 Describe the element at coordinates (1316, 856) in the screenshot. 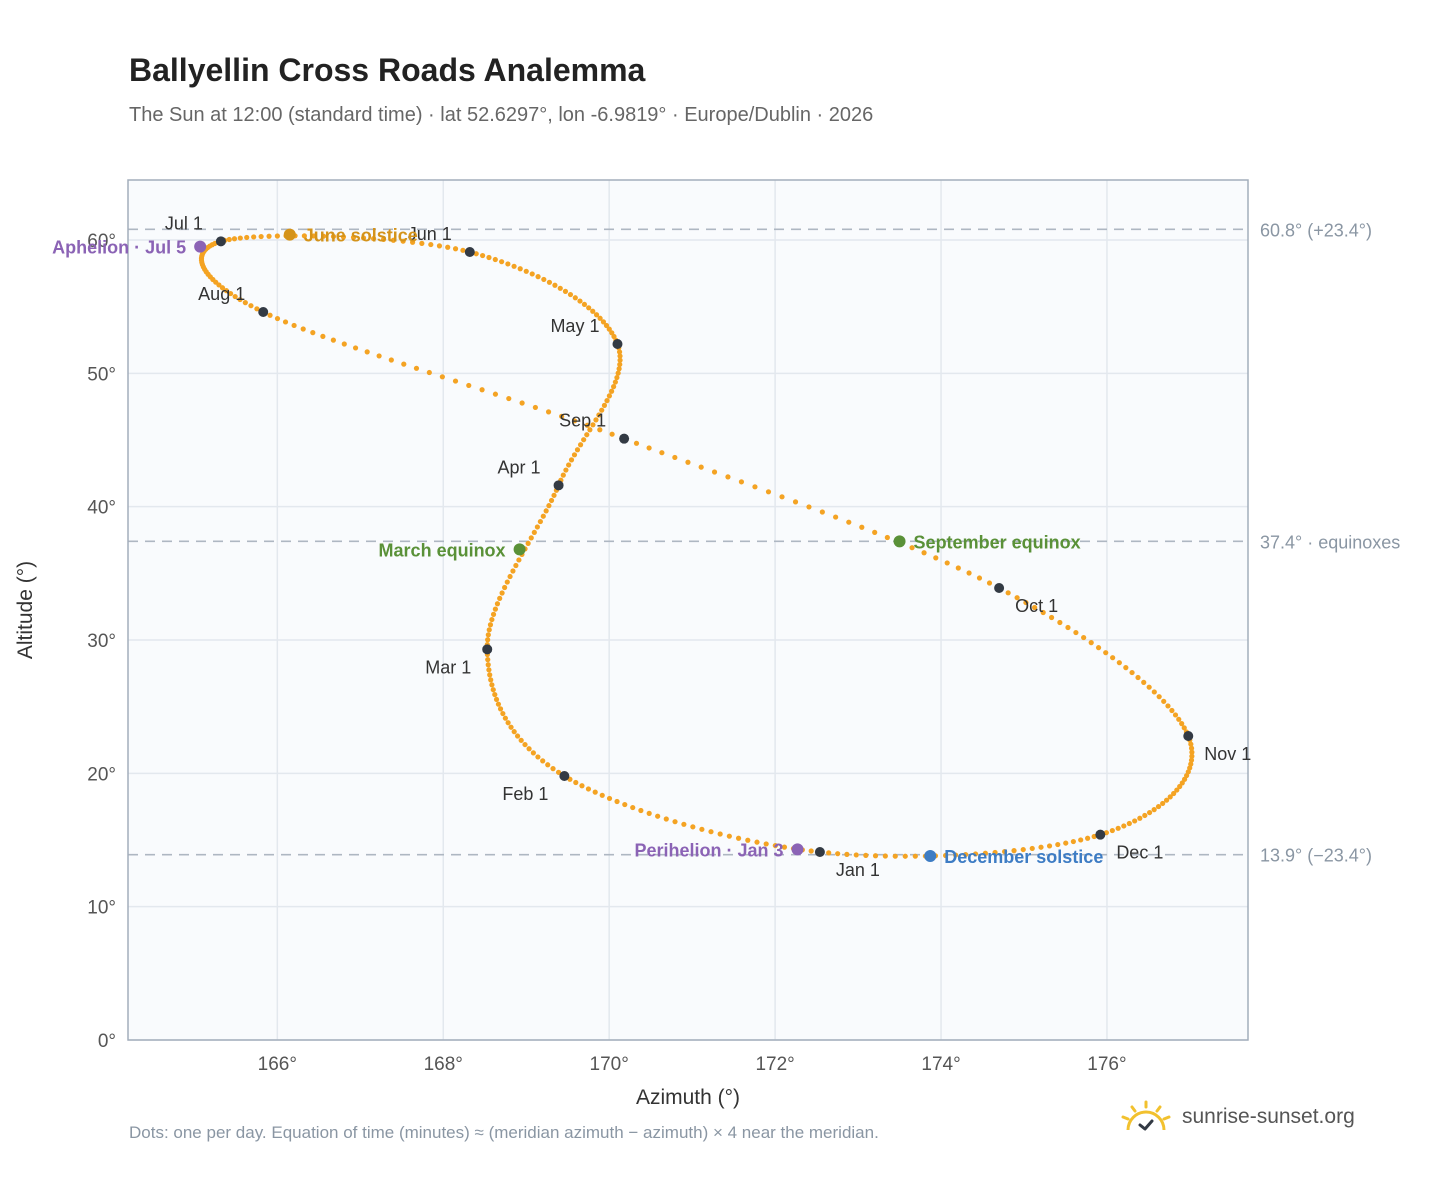

I see `reference-line-label: 13.9° (−23.4°)` at that location.